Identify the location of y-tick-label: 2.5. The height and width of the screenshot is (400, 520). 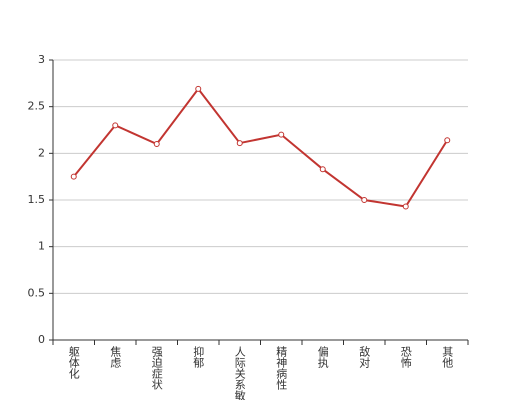
(37, 106).